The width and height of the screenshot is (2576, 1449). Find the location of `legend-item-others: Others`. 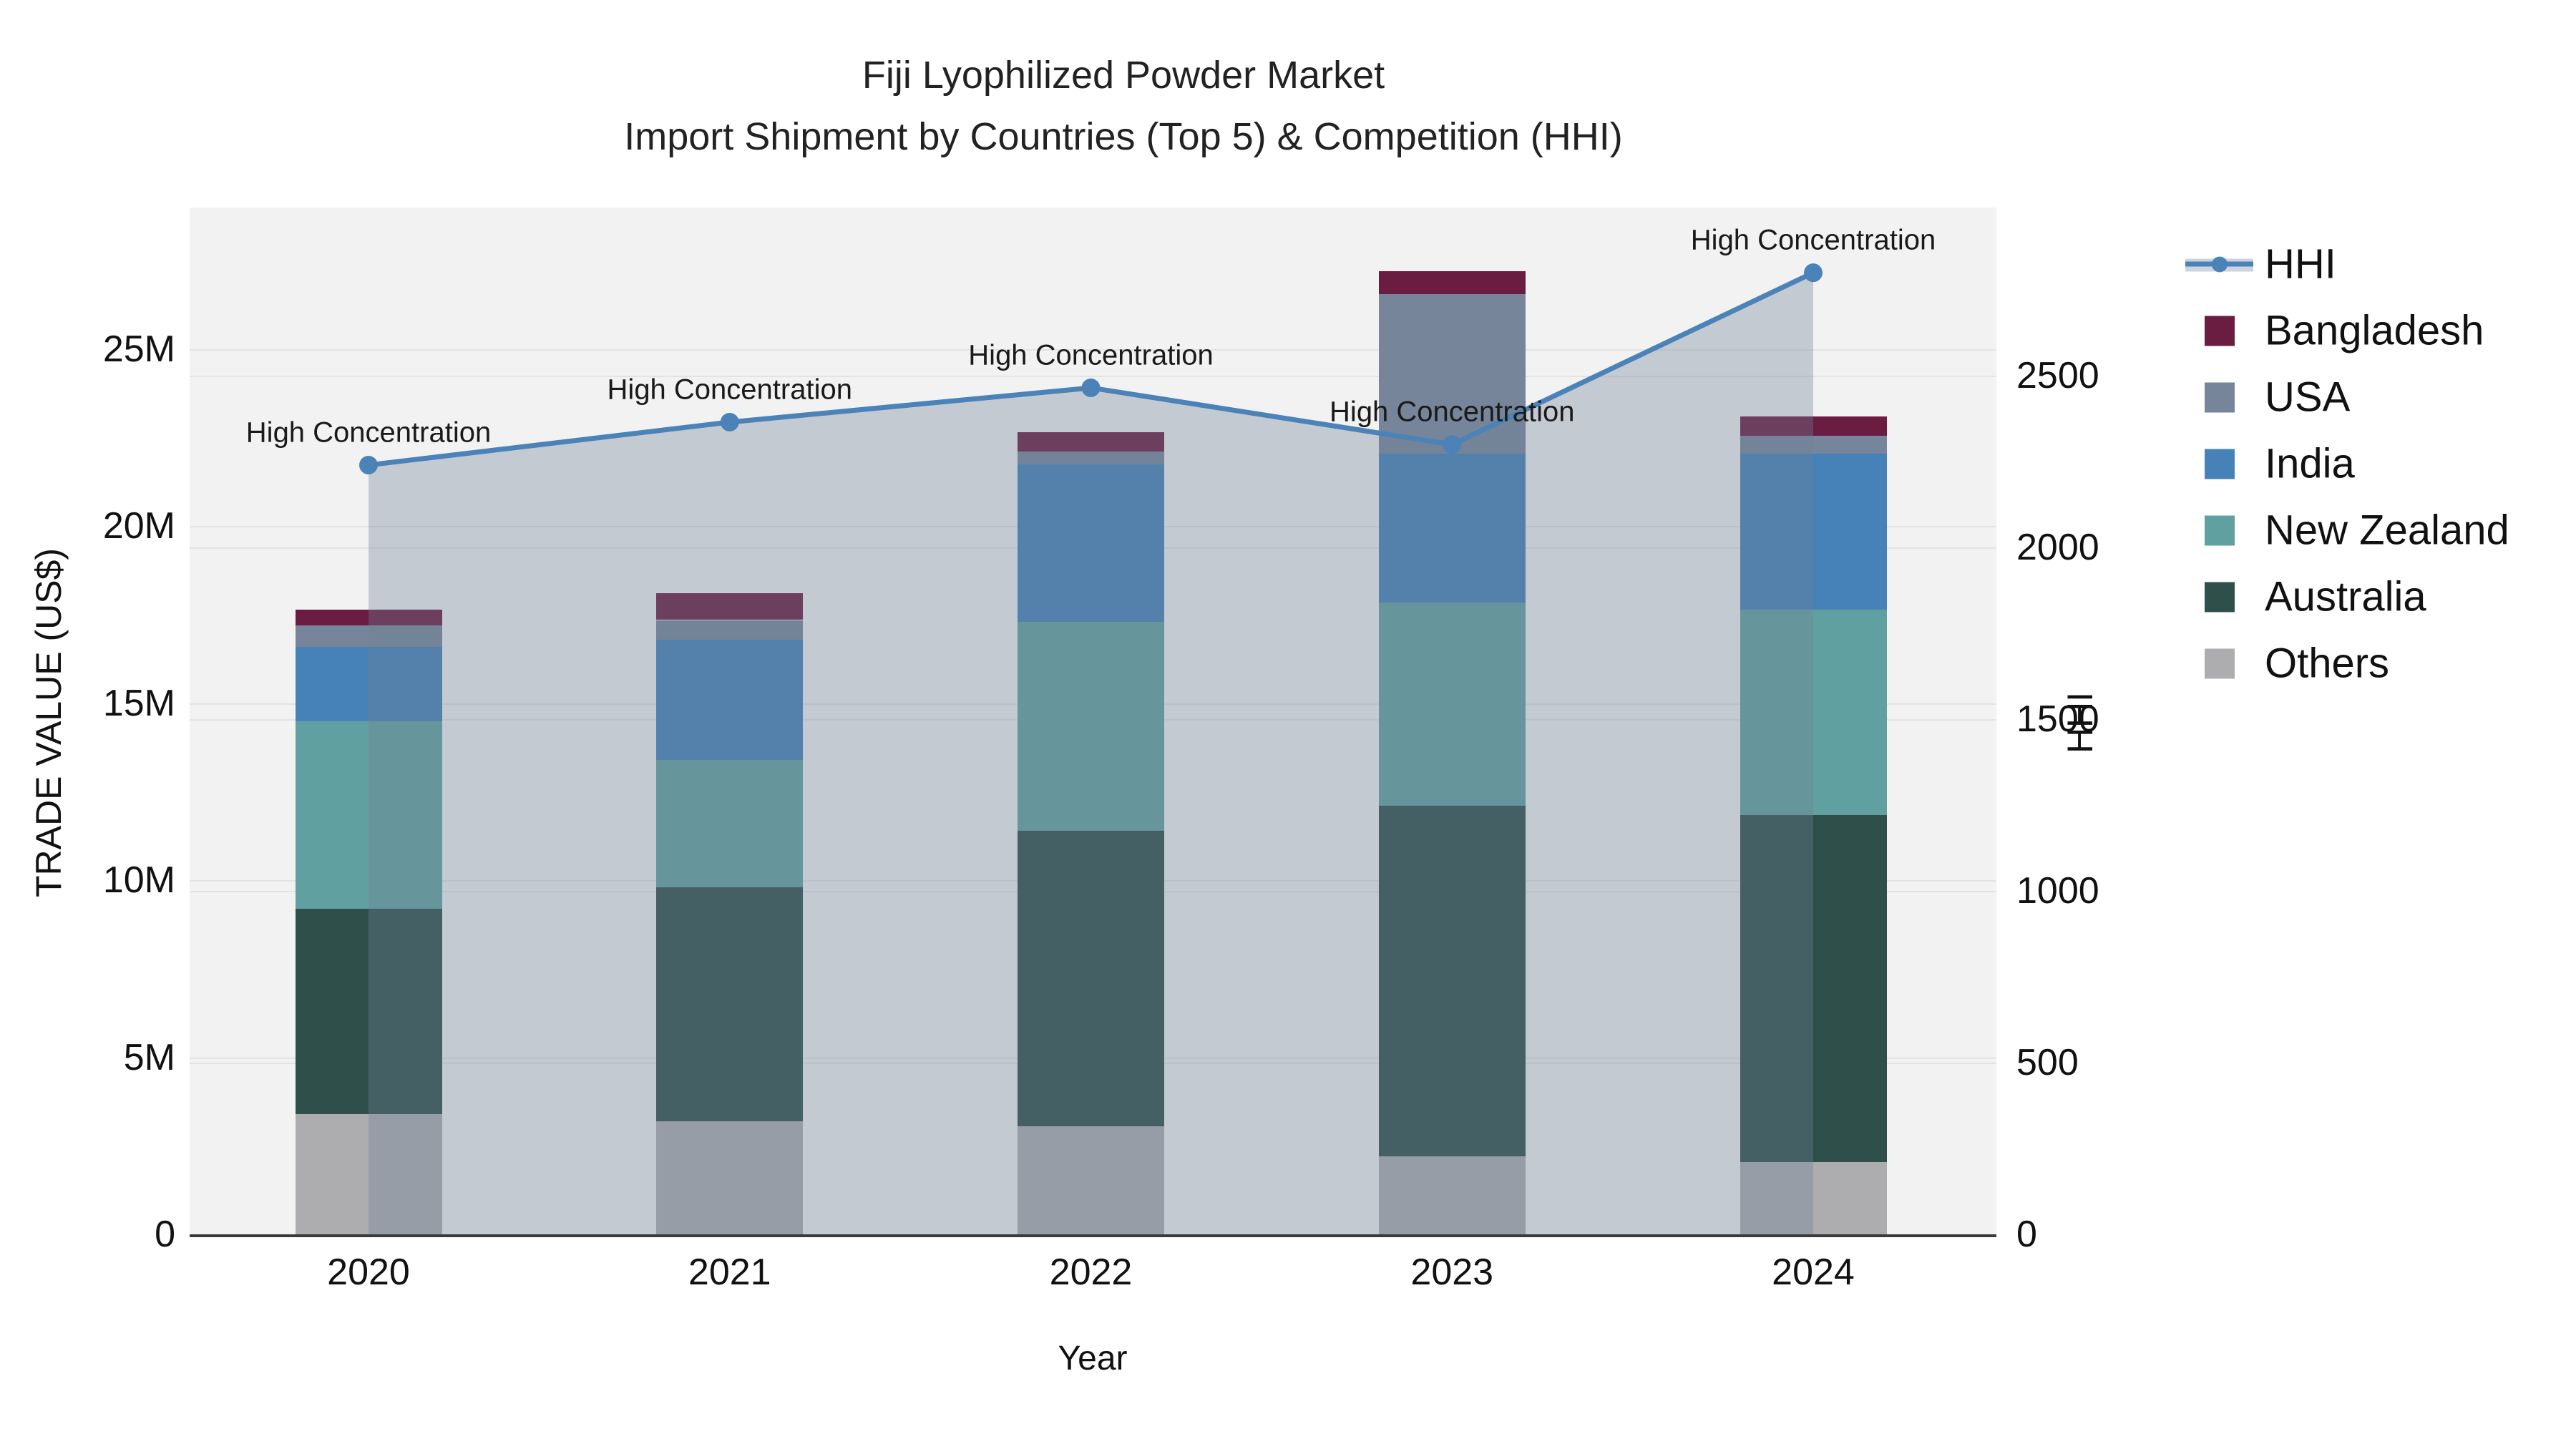

legend-item-others: Others is located at coordinates (2287, 664).